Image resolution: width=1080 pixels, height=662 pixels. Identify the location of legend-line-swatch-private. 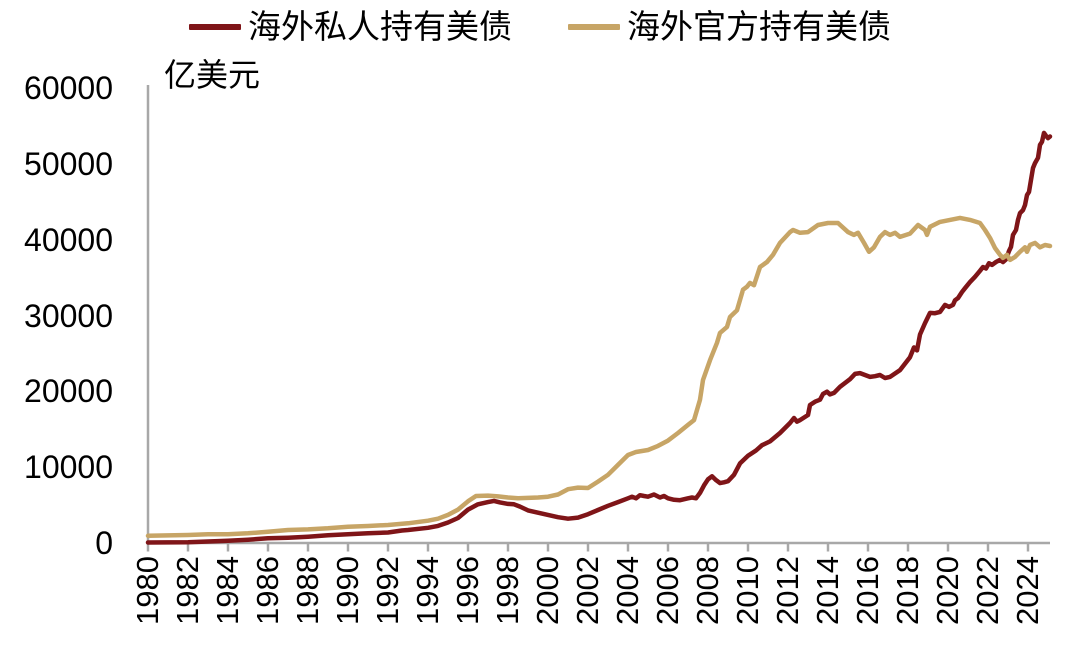
(215, 27).